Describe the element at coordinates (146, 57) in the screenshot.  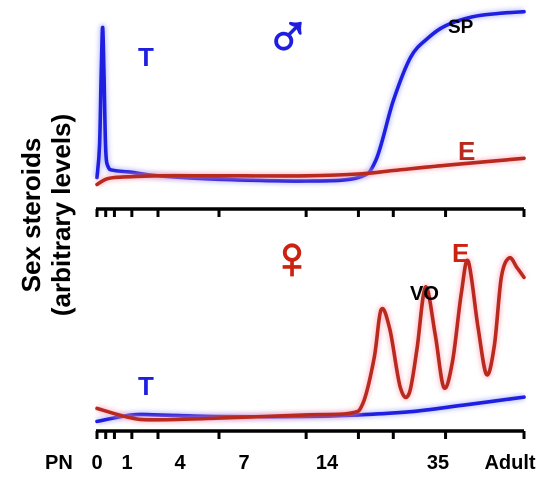
I see `male-annotation-t: T` at that location.